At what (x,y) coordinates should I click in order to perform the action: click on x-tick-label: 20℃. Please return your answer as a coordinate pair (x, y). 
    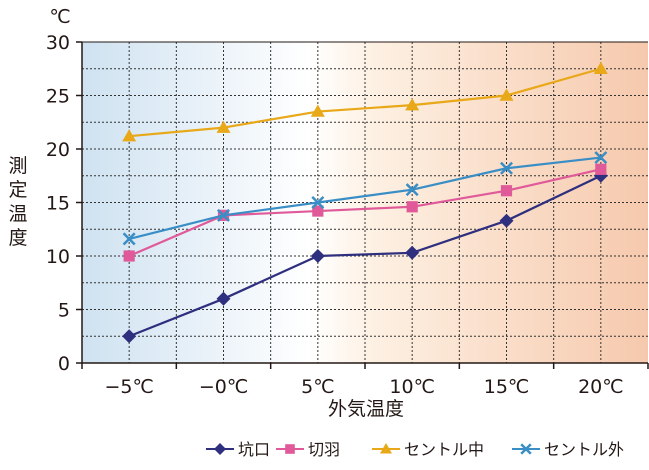
    Looking at the image, I should click on (601, 387).